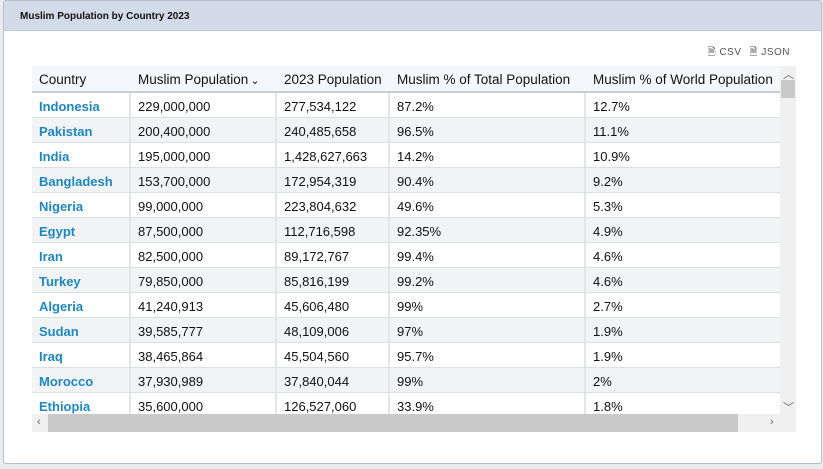  I want to click on table-cell: 85,816,199, so click(333, 280).